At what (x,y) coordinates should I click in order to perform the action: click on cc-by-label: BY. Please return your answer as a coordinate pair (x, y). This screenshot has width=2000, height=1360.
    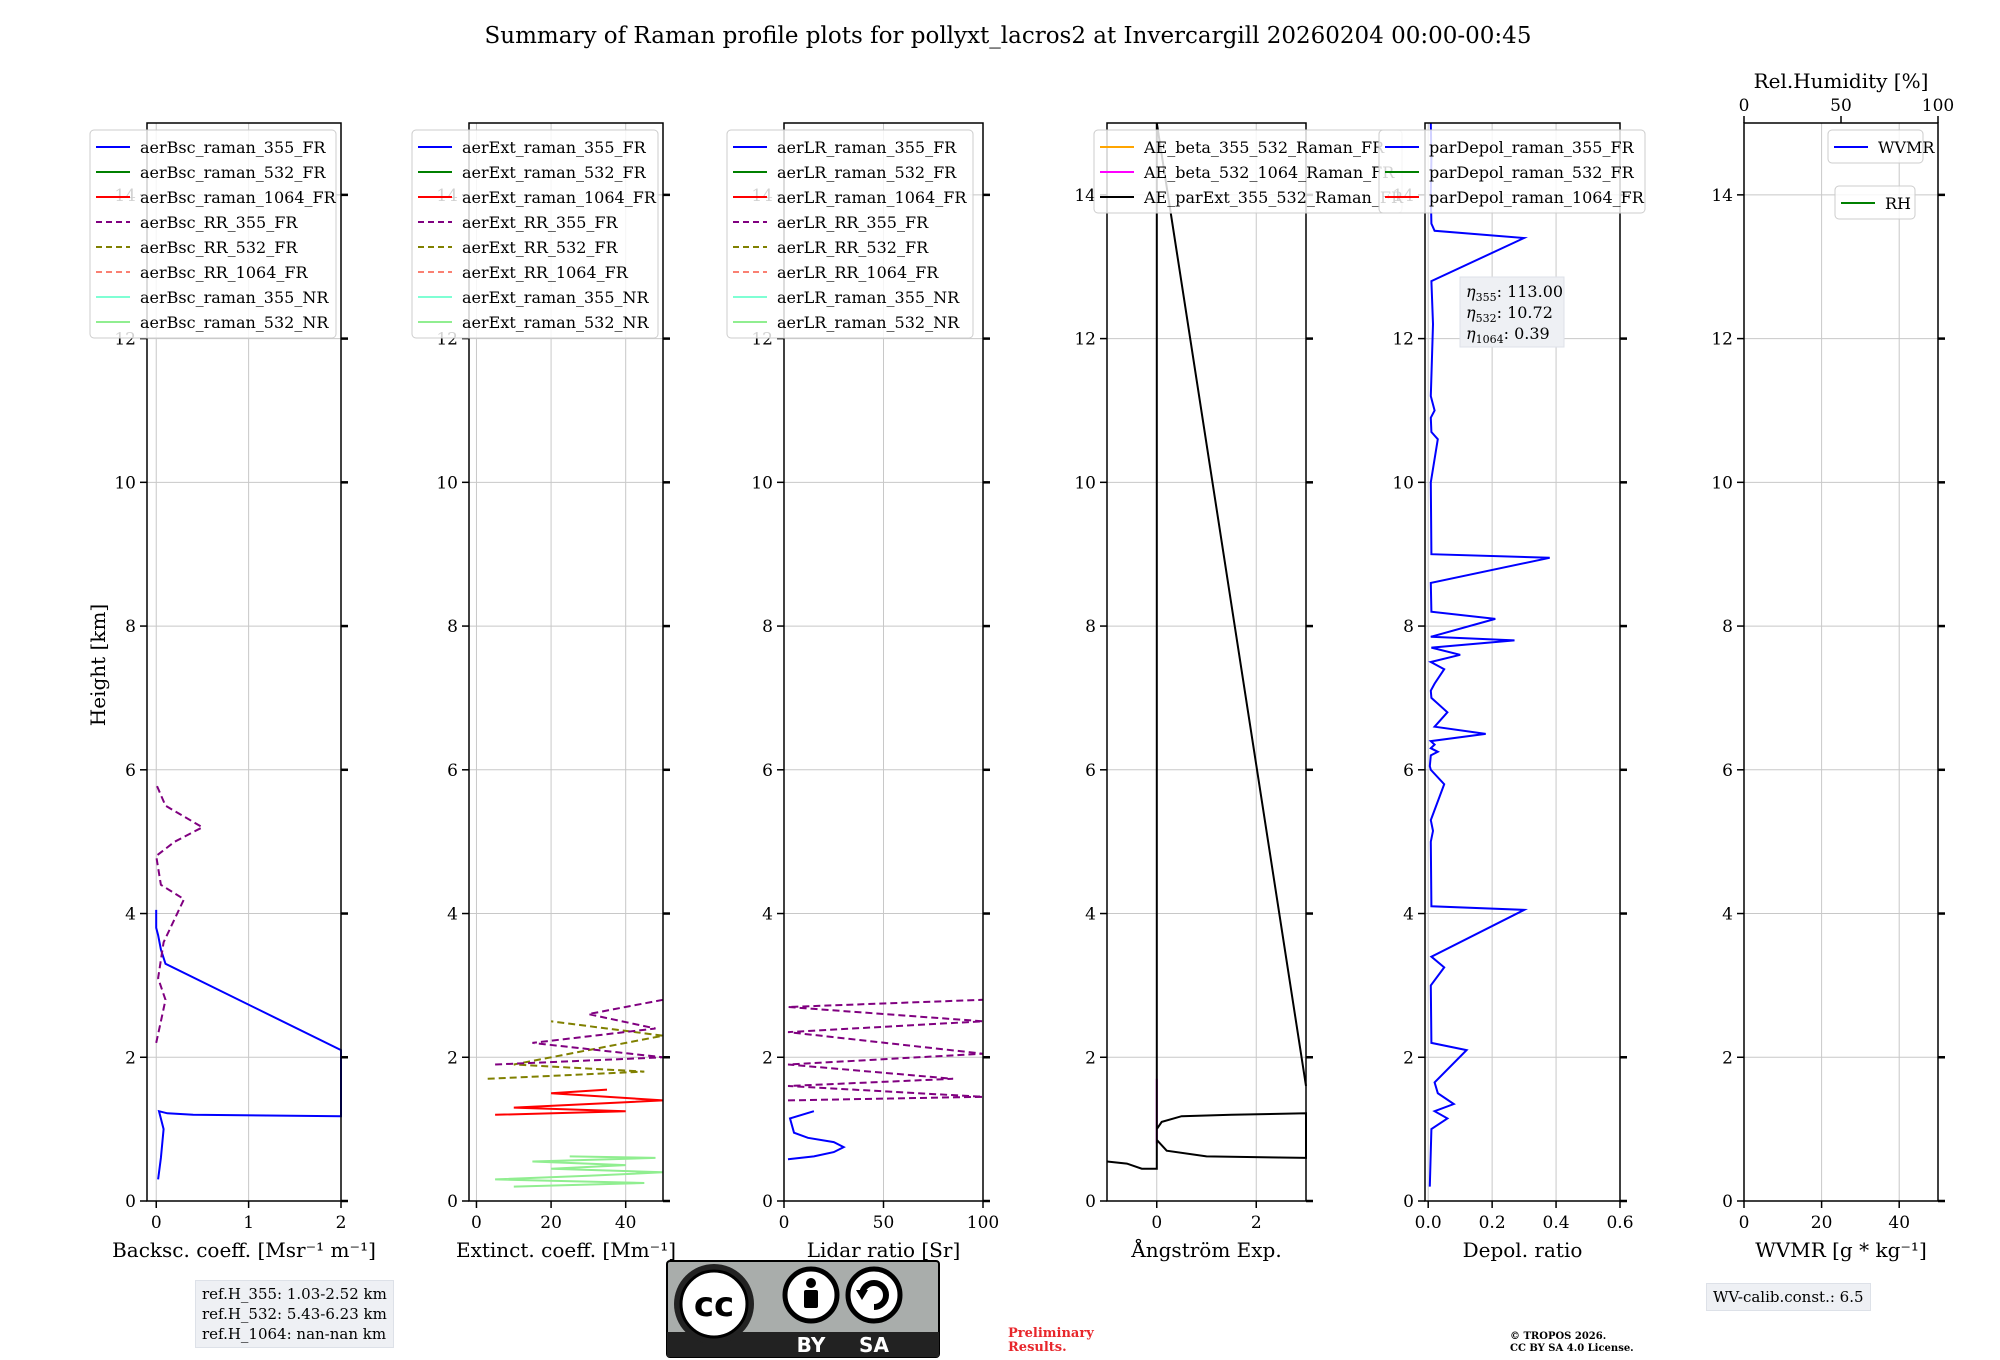
    Looking at the image, I should click on (811, 1345).